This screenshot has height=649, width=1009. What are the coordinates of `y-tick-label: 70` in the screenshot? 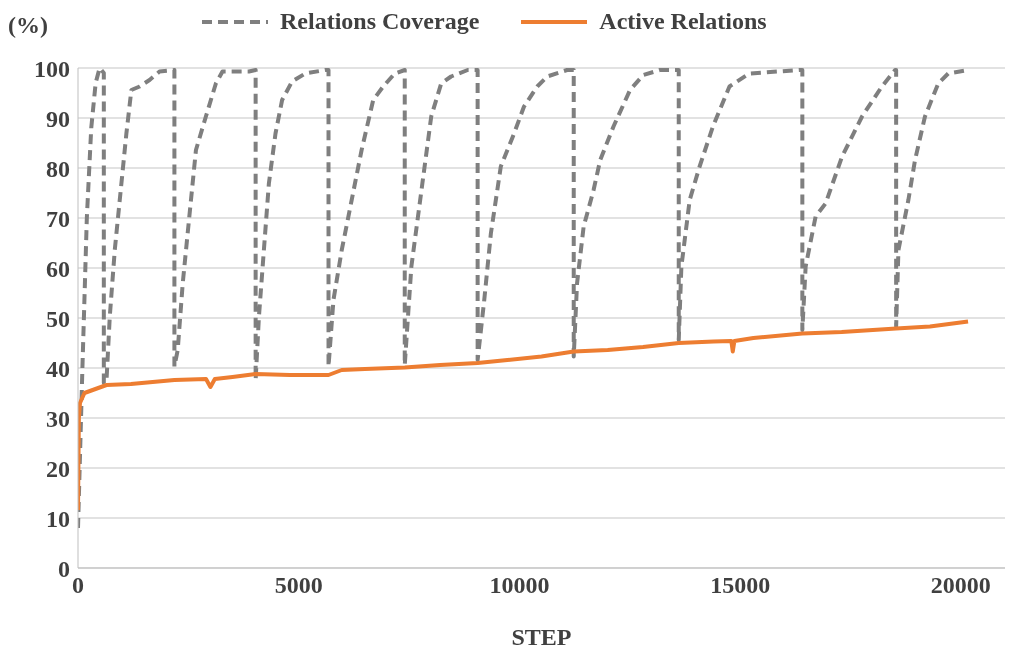 It's located at (58, 218).